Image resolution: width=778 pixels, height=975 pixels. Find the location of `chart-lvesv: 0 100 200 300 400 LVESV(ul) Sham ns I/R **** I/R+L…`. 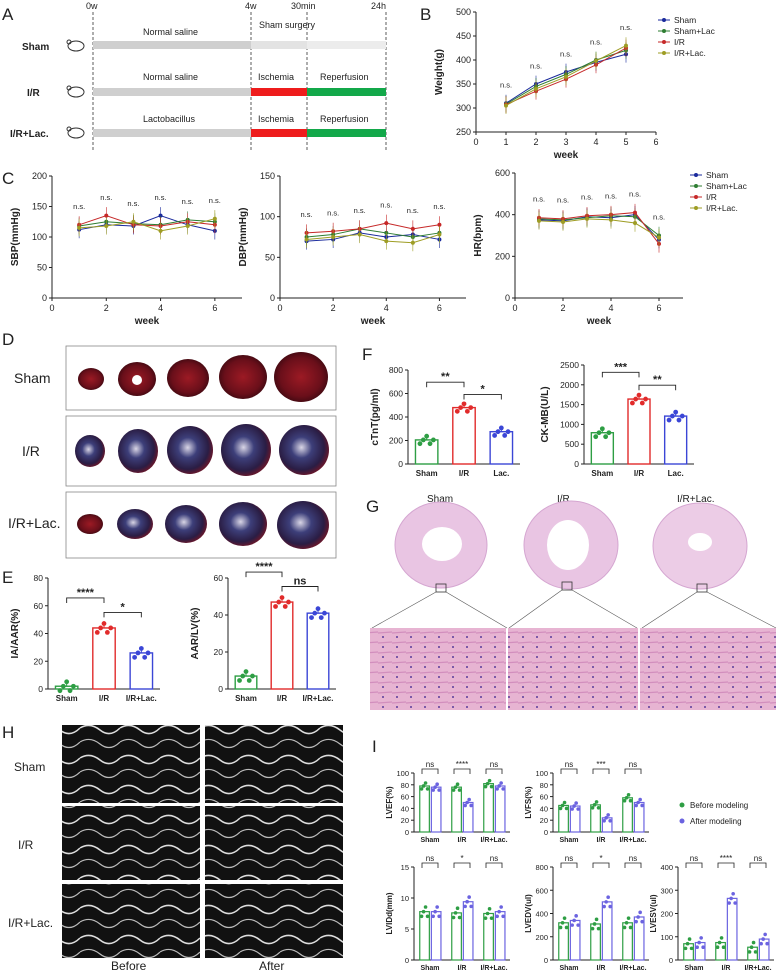

chart-lvesv: 0 100 200 300 400 LVESV(ul) Sham ns I/R **** I/R+L… is located at coordinates (711, 886).